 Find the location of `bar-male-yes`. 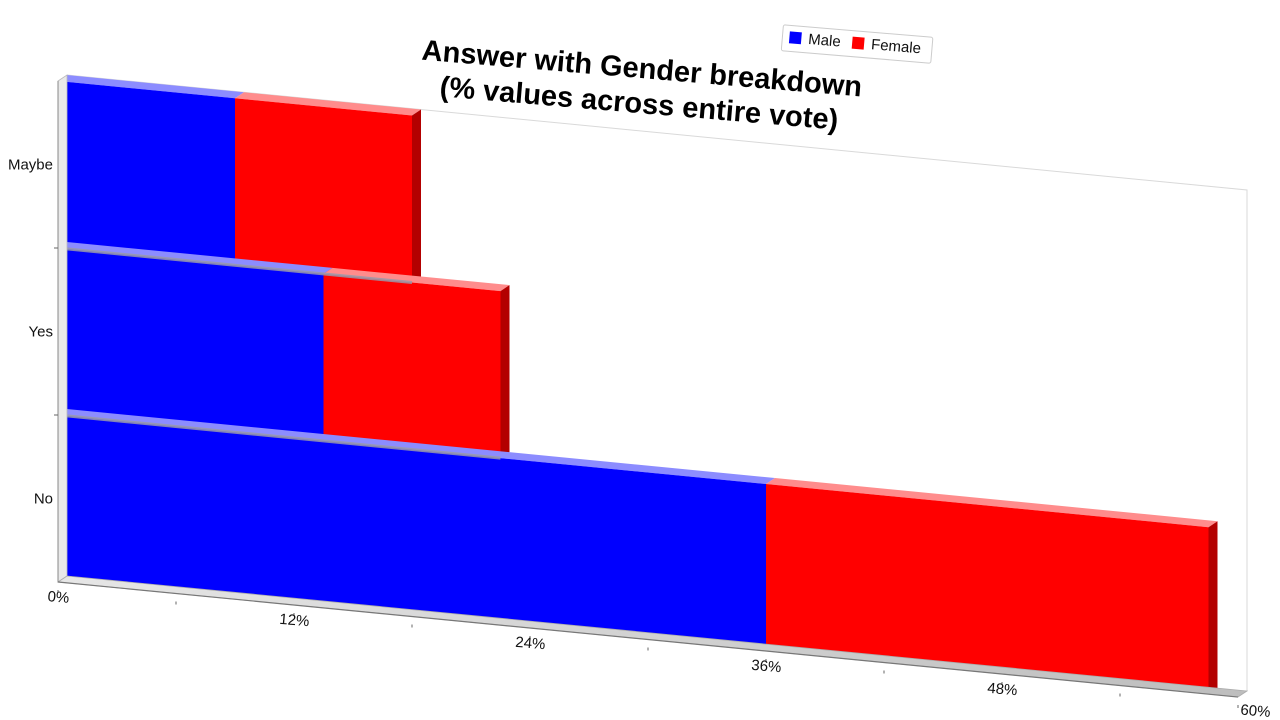

bar-male-yes is located at coordinates (195, 341).